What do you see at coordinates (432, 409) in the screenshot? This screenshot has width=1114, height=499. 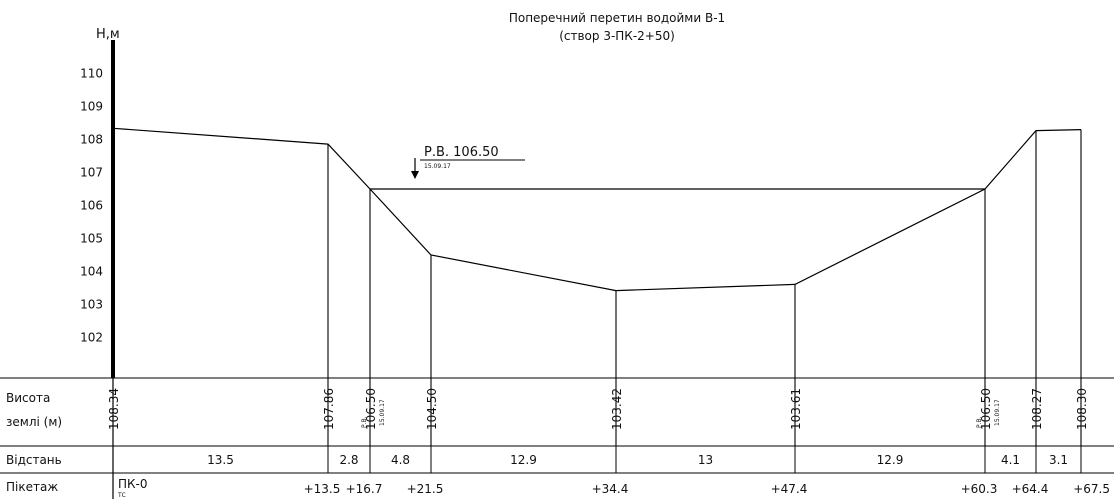 I see `height-value: 104.50` at bounding box center [432, 409].